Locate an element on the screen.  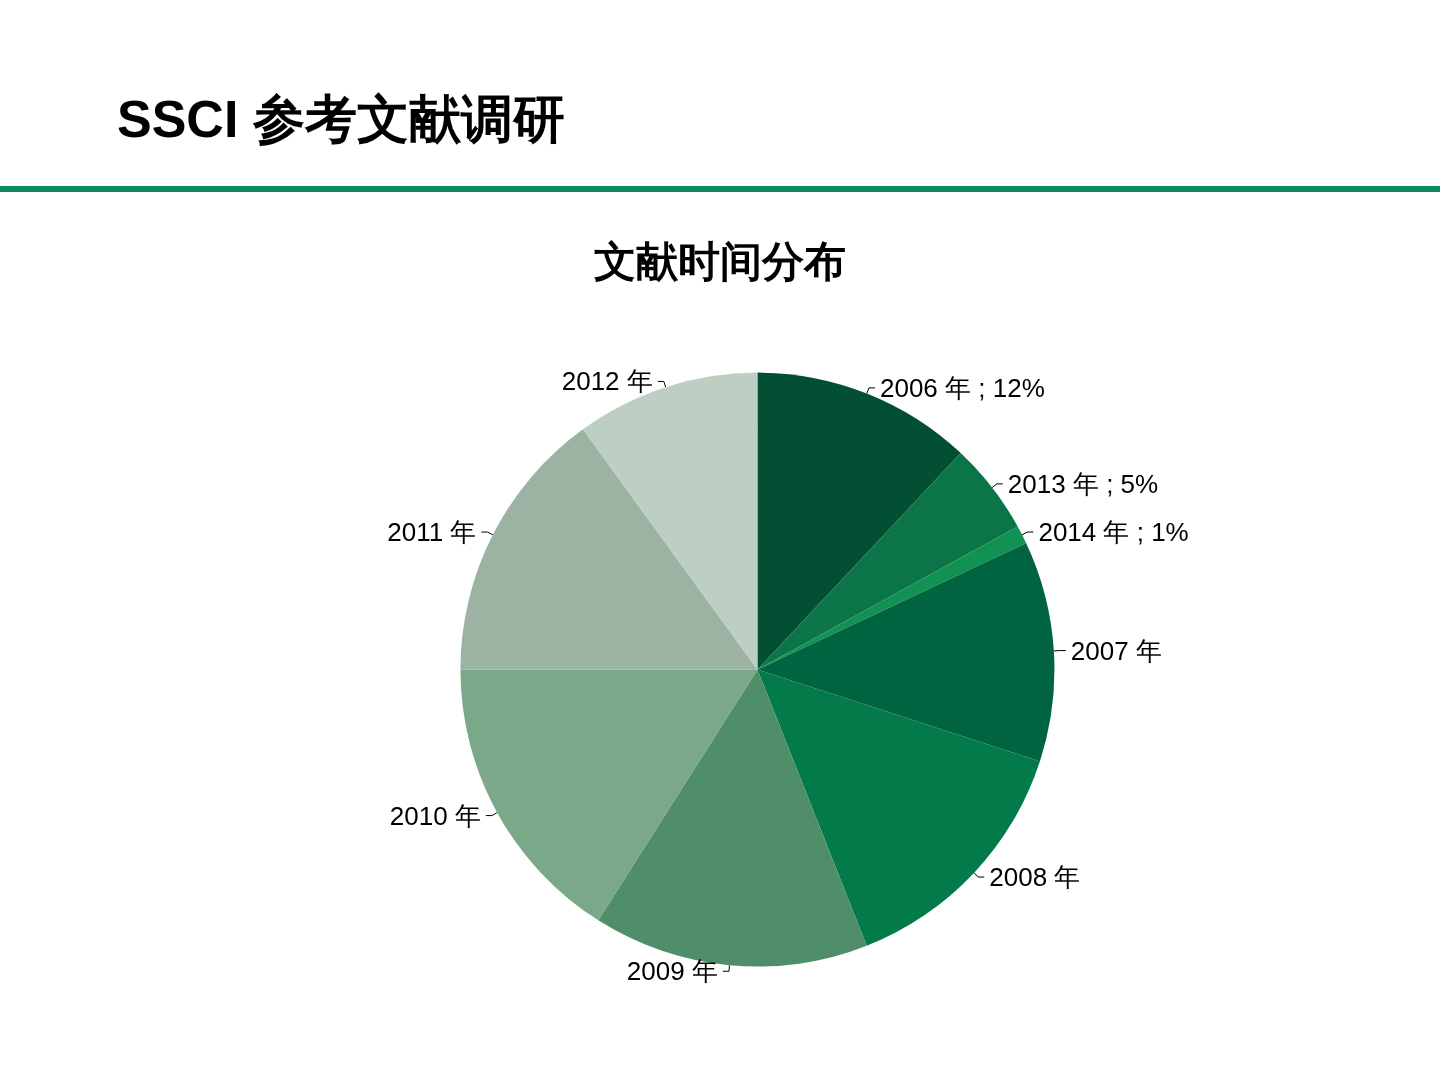
slice-label: 2014 年 ; 1% is located at coordinates (1113, 532).